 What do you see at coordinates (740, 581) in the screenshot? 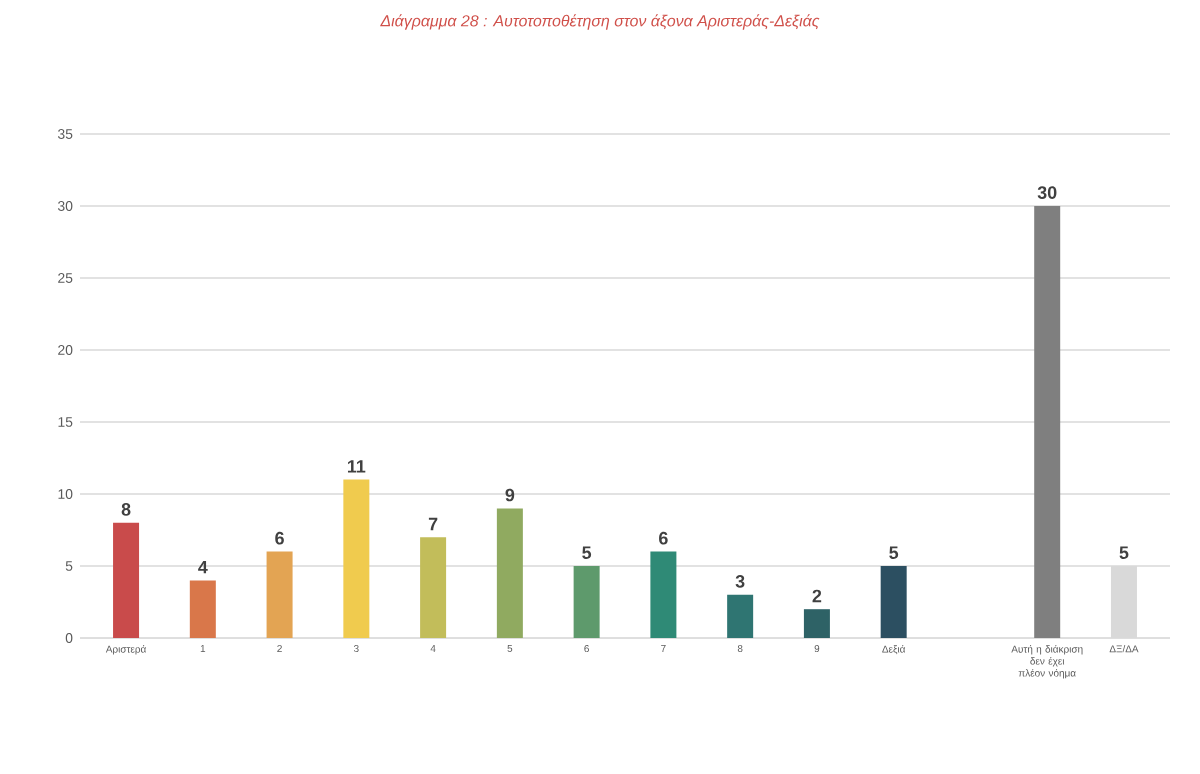
I see `data-label: 3` at bounding box center [740, 581].